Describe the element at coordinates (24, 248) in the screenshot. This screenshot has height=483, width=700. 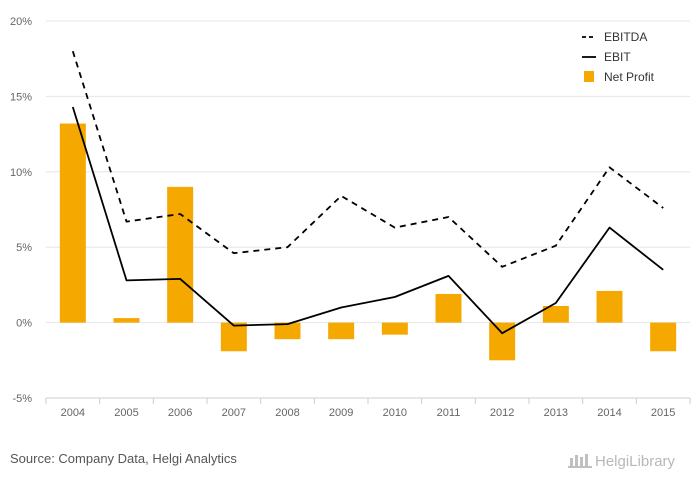
I see `y-tick-label: 5%` at that location.